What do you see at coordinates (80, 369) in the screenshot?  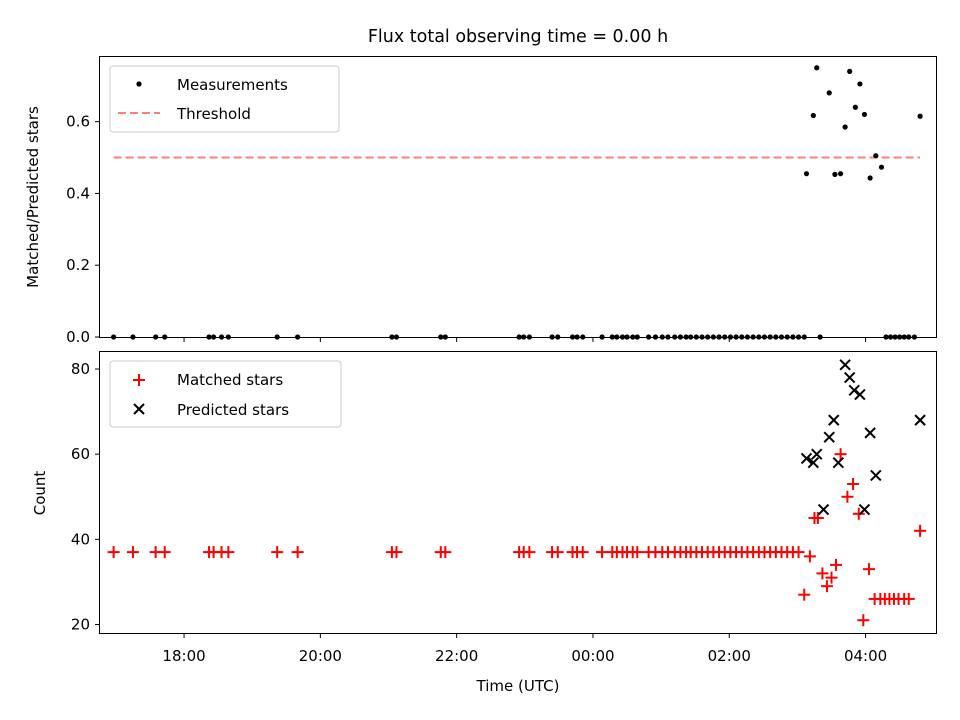 I see `bottom-y-tick-label: 80` at bounding box center [80, 369].